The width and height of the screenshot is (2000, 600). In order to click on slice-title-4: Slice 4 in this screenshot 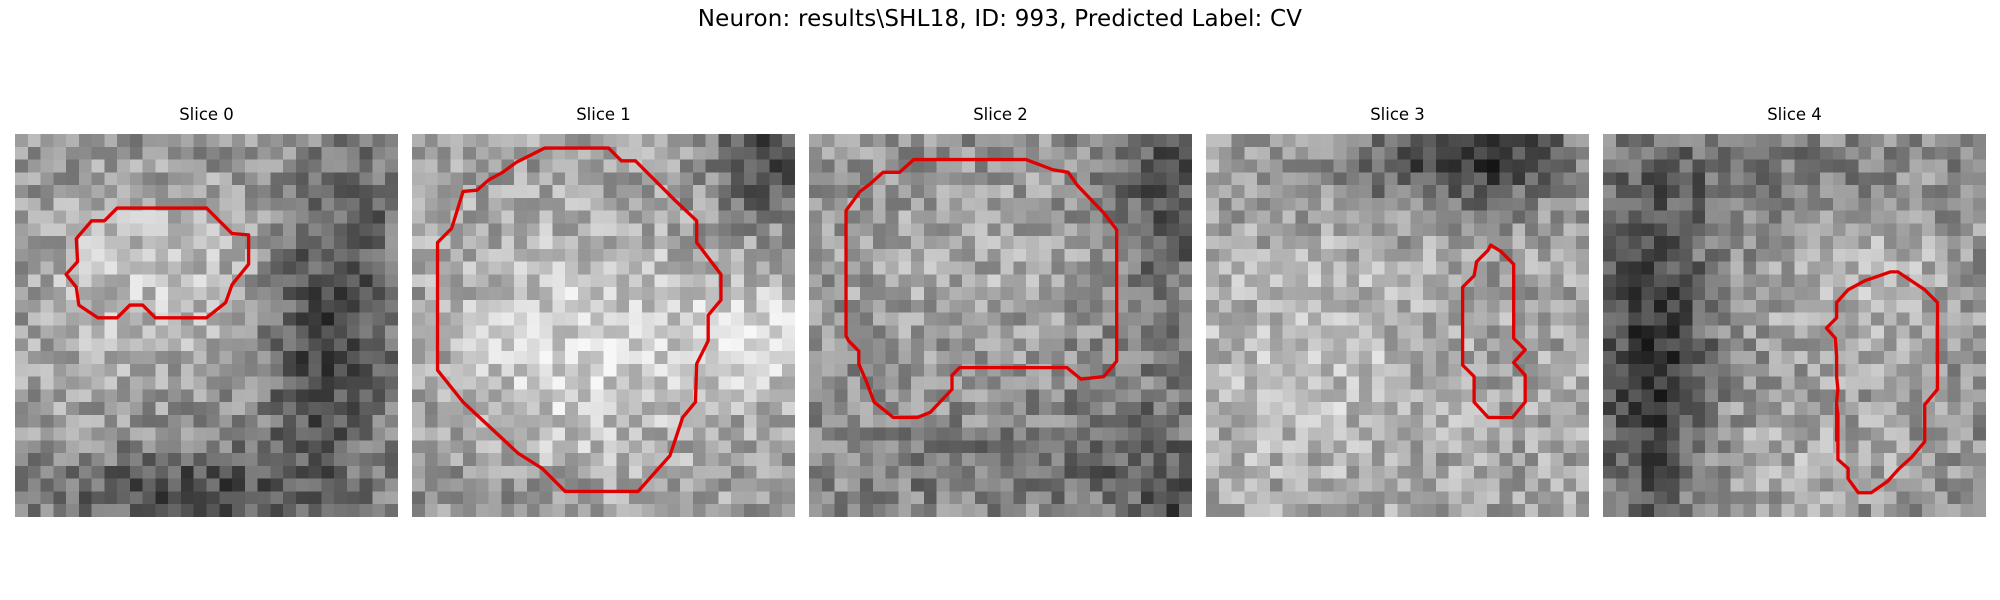, I will do `click(1794, 114)`.